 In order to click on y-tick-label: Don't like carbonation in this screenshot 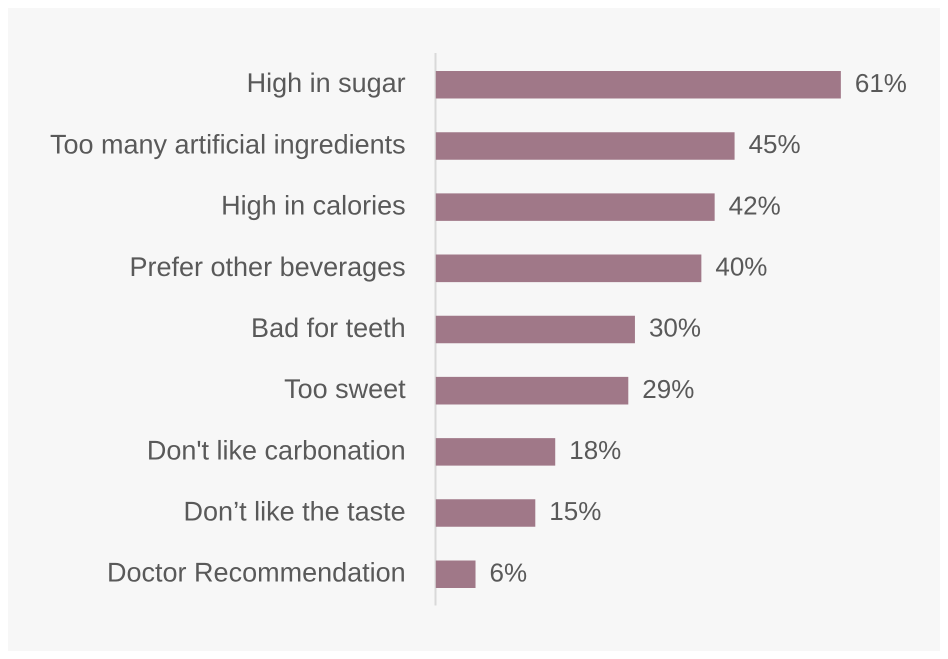, I will do `click(276, 450)`.